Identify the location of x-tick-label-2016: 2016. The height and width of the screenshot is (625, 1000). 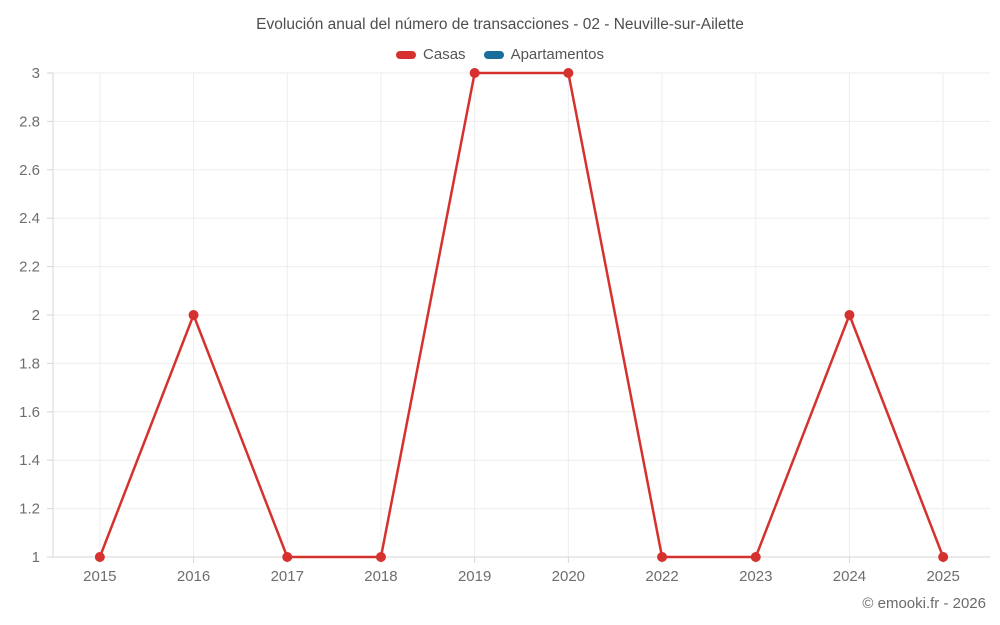
(193, 576).